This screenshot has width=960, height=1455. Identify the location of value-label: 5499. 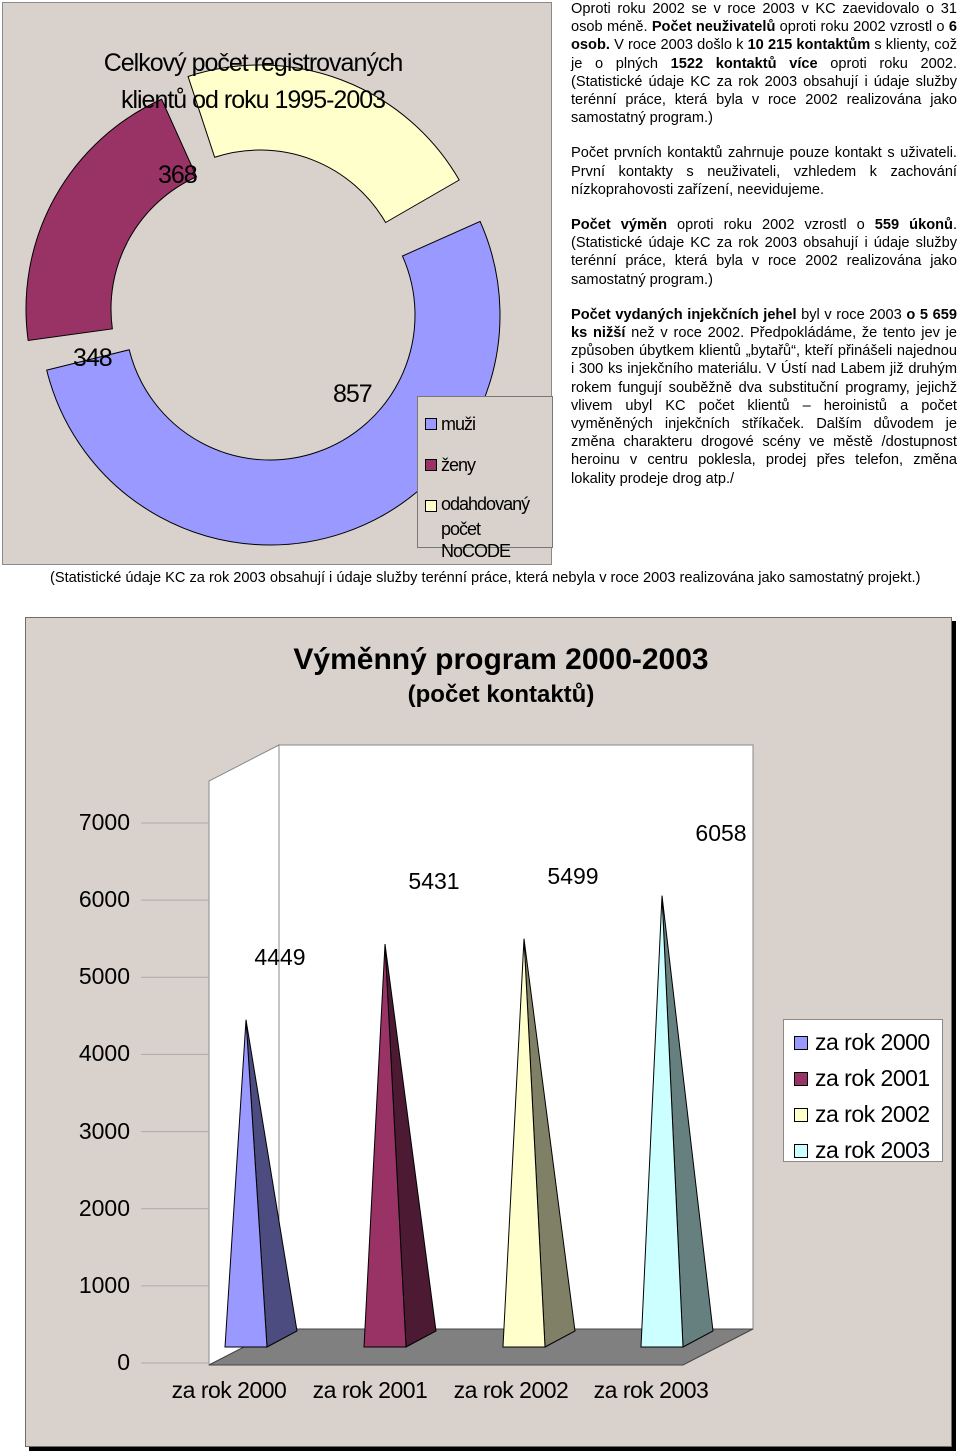
(573, 875).